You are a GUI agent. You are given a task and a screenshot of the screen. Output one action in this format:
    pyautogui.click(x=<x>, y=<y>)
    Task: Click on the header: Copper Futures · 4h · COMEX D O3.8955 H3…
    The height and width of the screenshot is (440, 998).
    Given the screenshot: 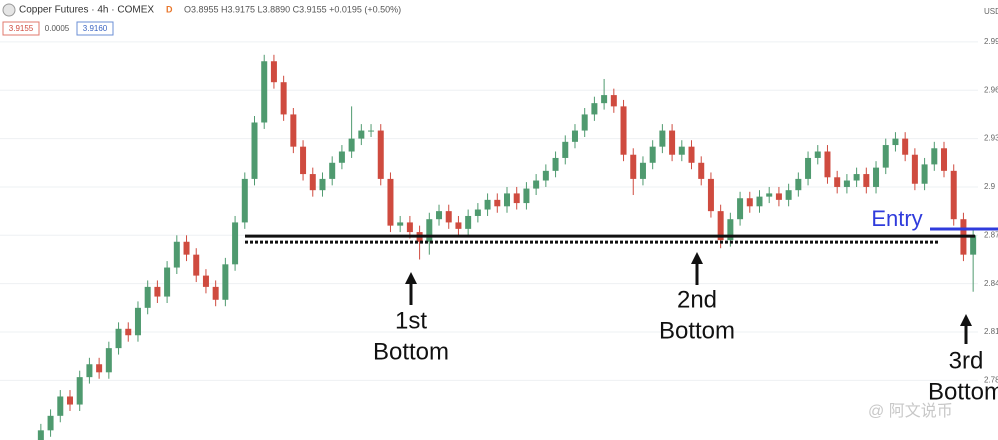 What is the action you would take?
    pyautogui.click(x=500, y=19)
    